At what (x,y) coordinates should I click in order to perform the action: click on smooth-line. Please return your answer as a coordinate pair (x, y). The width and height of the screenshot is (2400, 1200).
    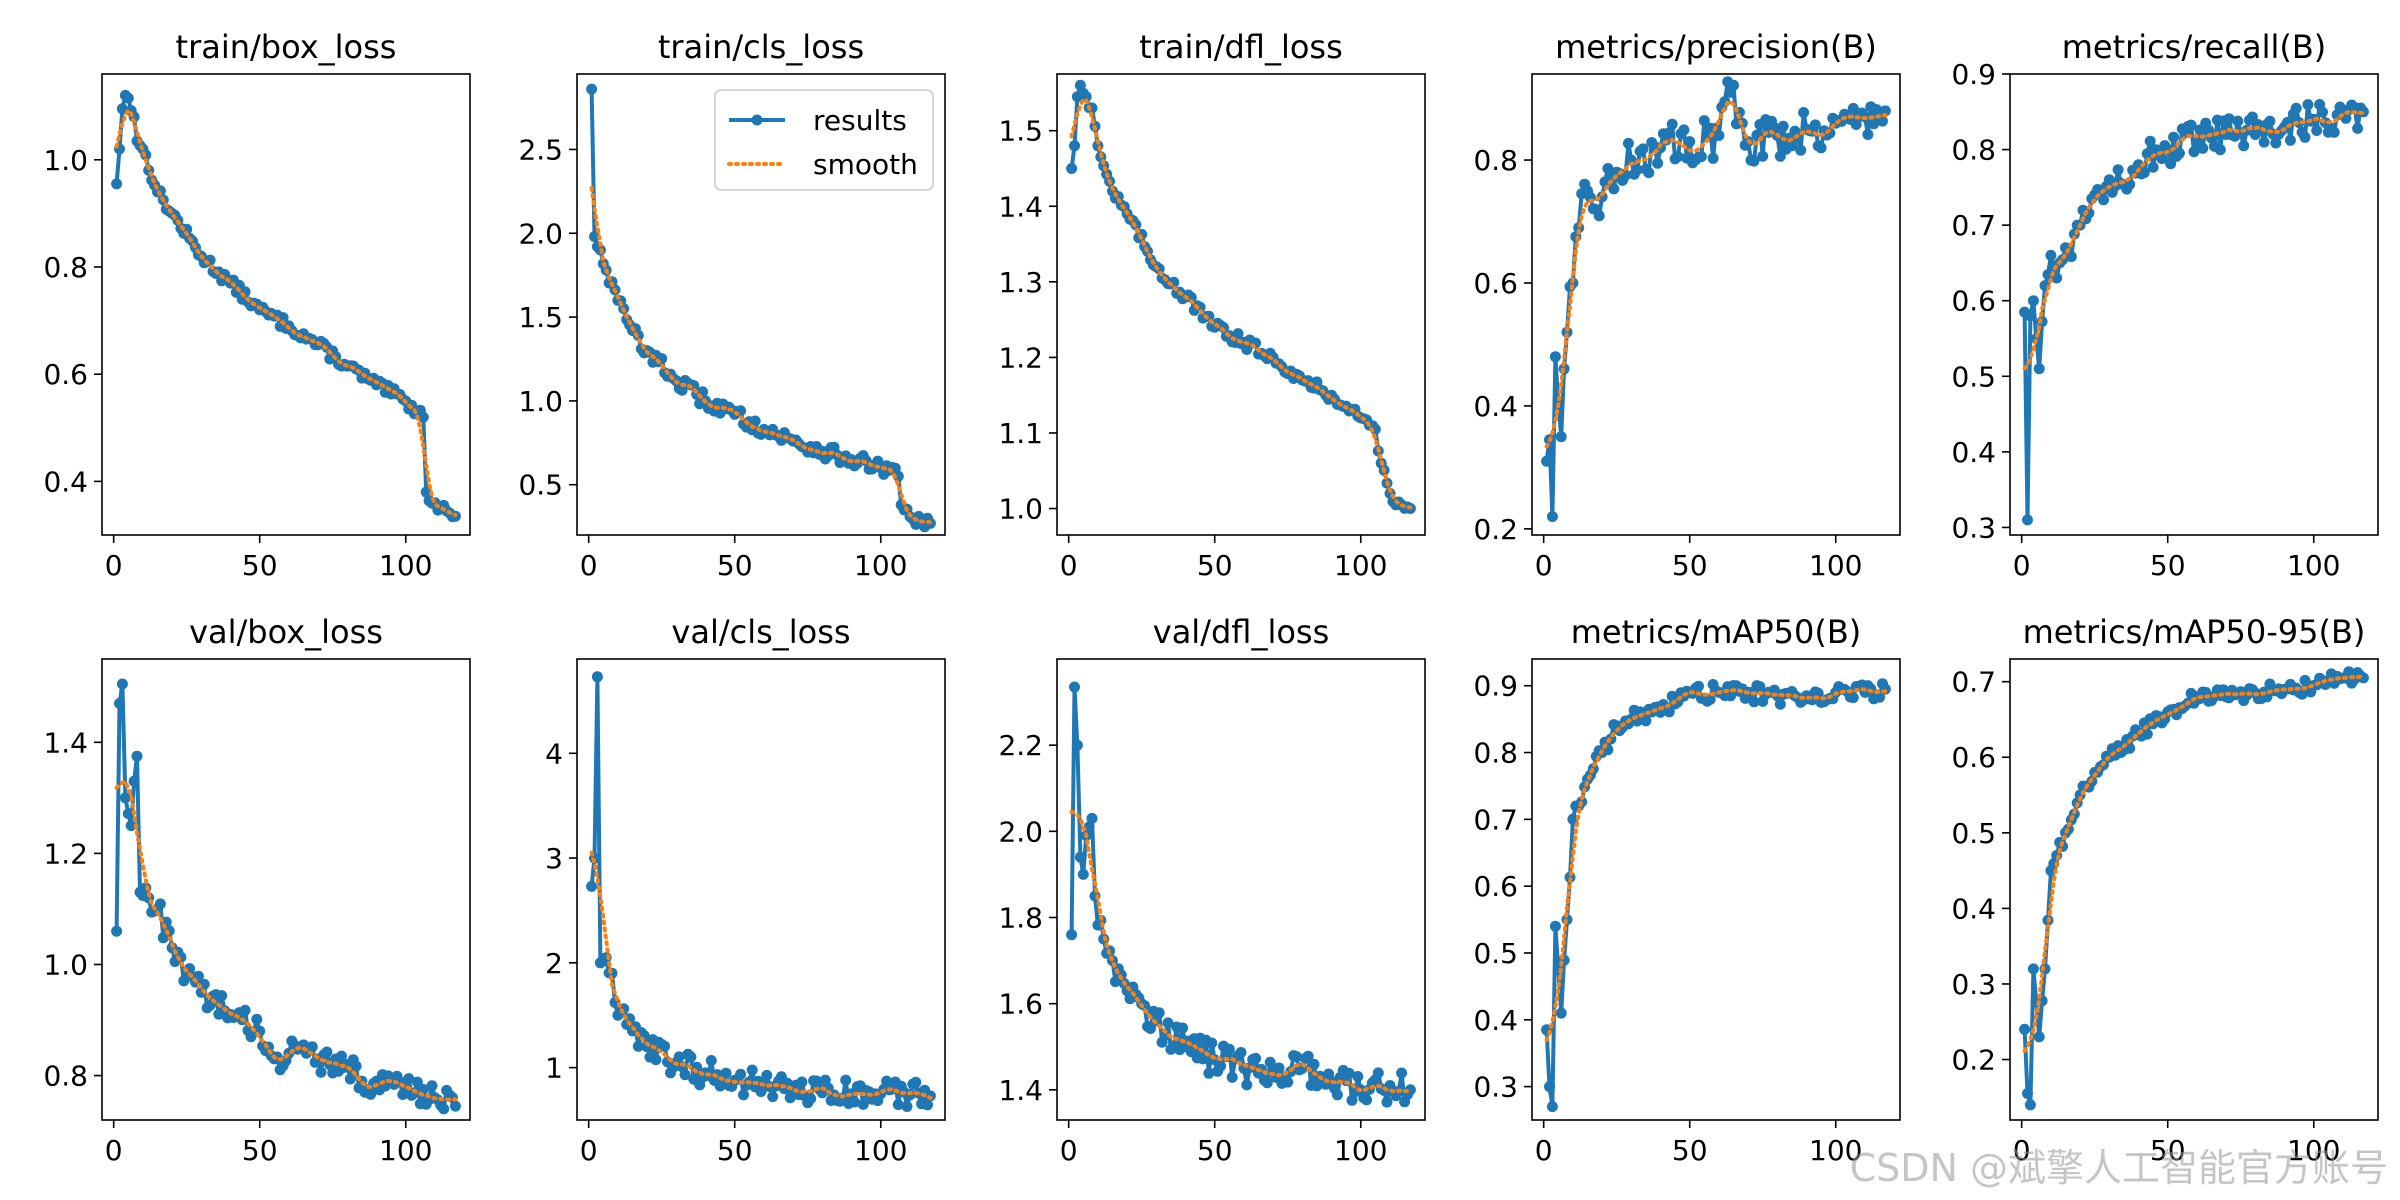
    Looking at the image, I should click on (1241, 303).